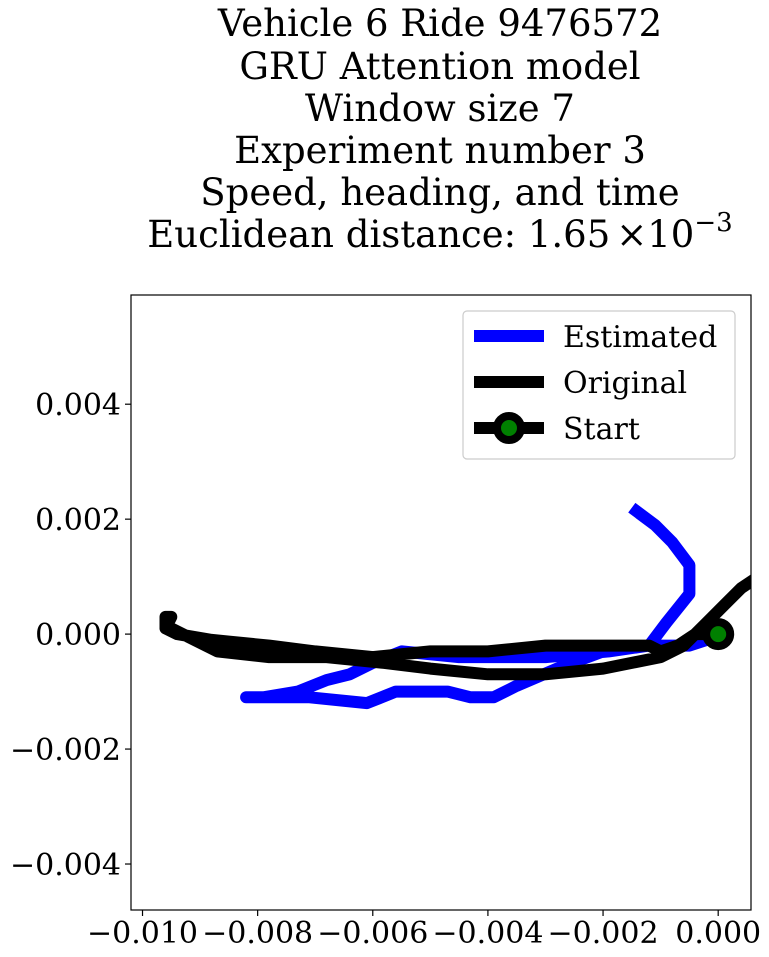 The height and width of the screenshot is (957, 769). What do you see at coordinates (718, 933) in the screenshot?
I see `x-tick-label: 0.000` at bounding box center [718, 933].